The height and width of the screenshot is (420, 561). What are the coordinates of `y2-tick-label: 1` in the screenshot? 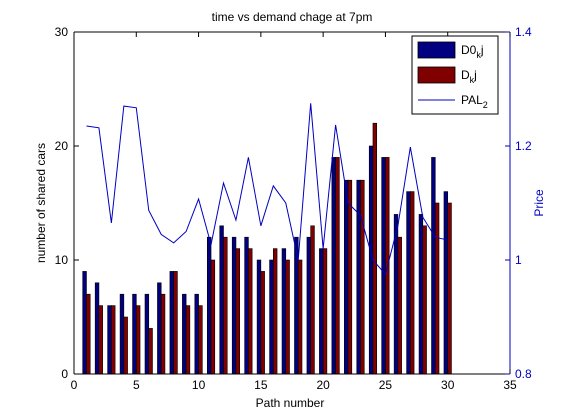 It's located at (518, 260).